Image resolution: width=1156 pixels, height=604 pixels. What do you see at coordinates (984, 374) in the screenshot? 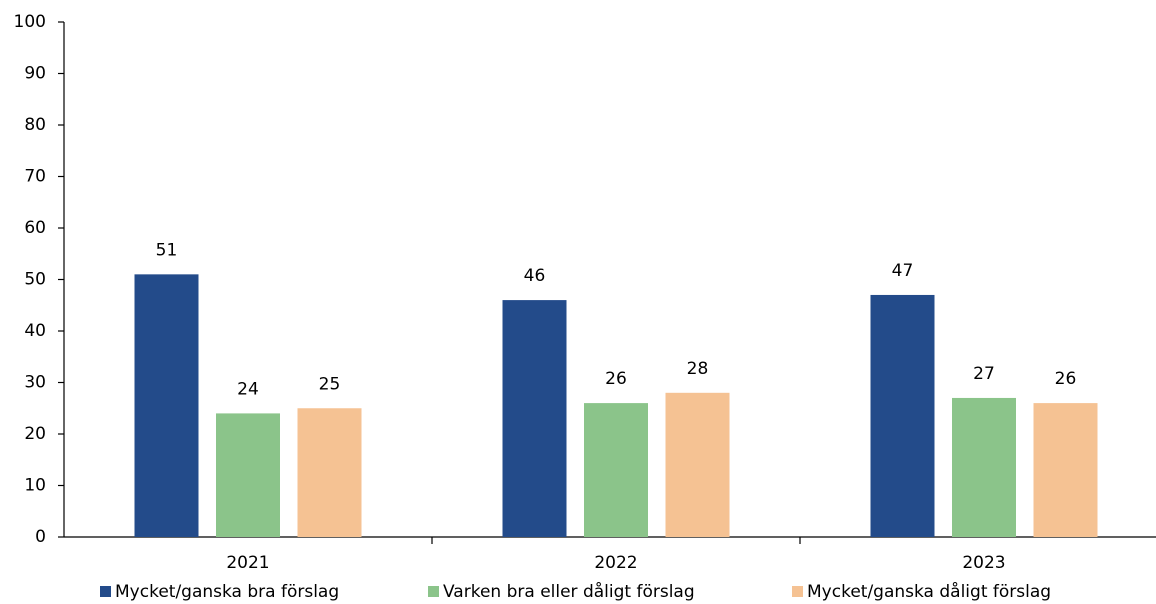
I see `data-label: 27` at bounding box center [984, 374].